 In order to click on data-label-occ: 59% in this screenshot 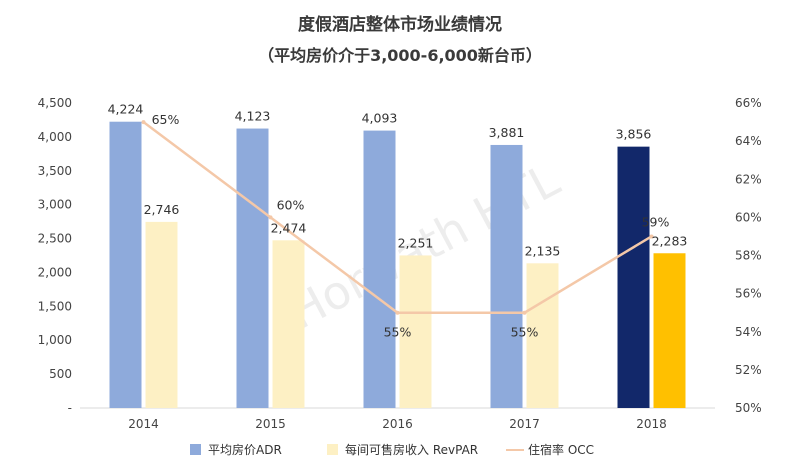, I will do `click(656, 221)`.